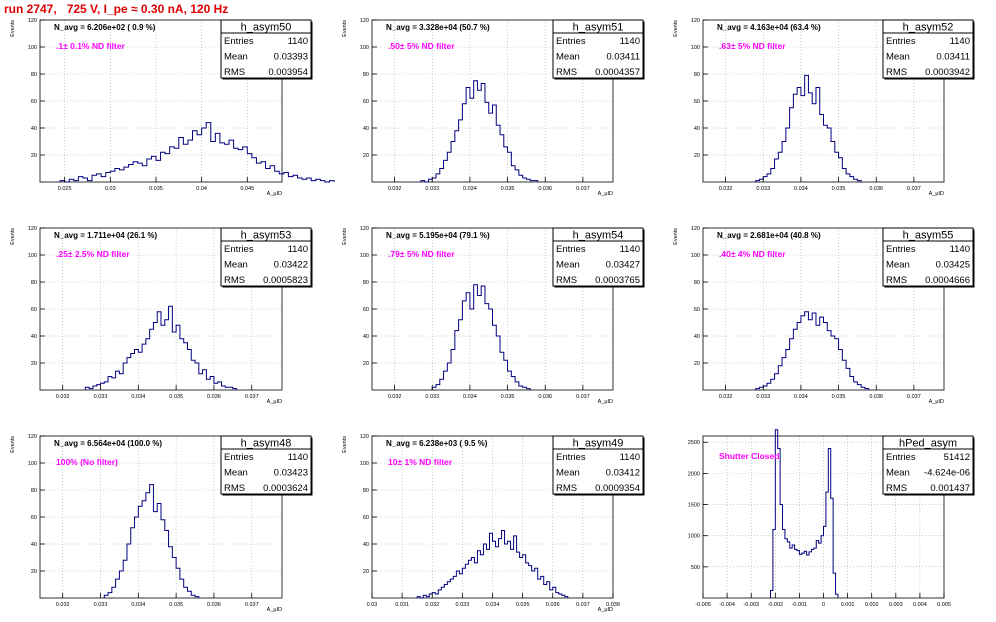 The image size is (996, 622). I want to click on navg-label: N_avg = 1.711e+04 (26.1 %), so click(106, 235).